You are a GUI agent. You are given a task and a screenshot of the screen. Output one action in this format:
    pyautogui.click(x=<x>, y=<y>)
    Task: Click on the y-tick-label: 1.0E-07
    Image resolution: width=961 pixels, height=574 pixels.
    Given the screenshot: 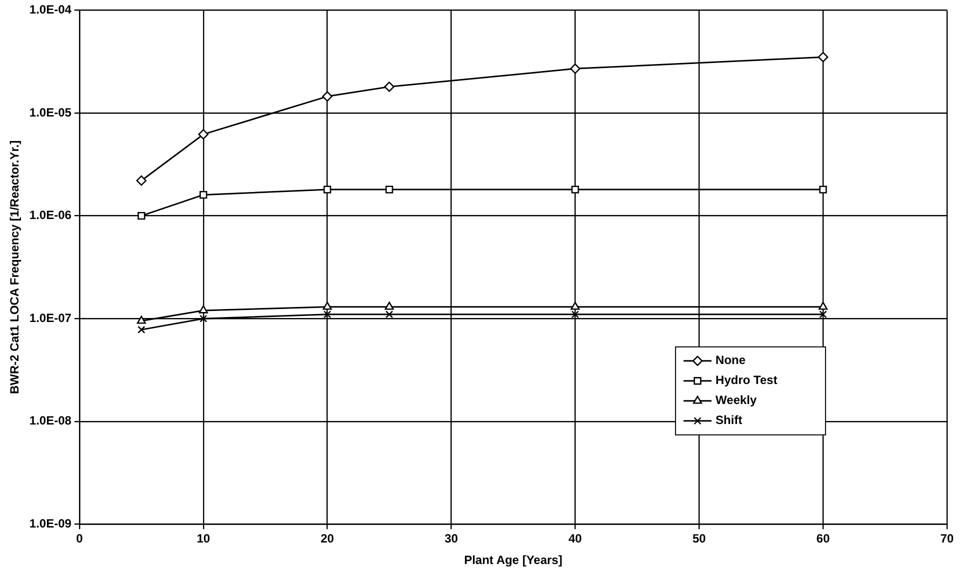 What is the action you would take?
    pyautogui.click(x=50, y=317)
    